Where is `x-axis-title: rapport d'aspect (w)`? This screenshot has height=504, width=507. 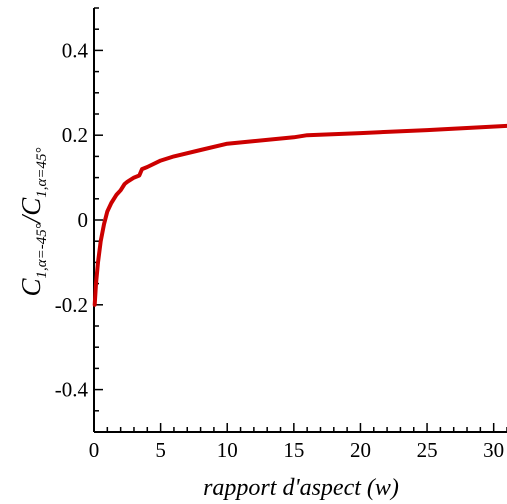
x-axis-title: rapport d'aspect (w) is located at coordinates (301, 488).